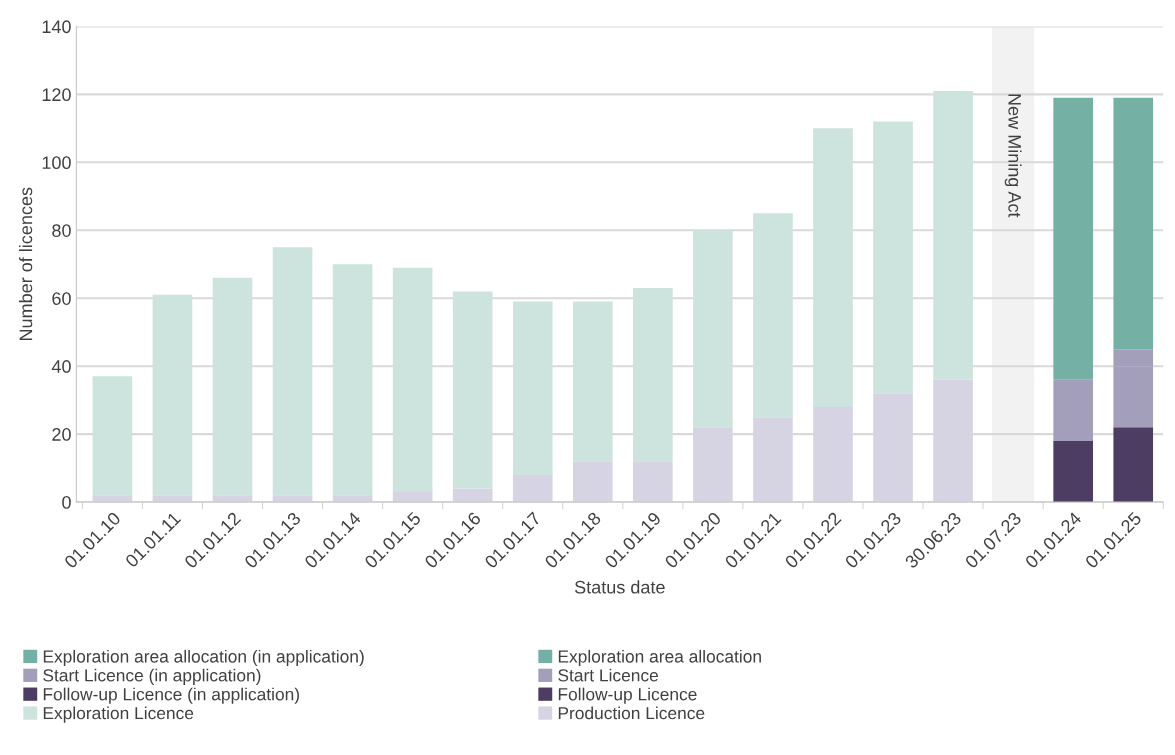  Describe the element at coordinates (56, 95) in the screenshot. I see `y-tick-label: 120` at that location.